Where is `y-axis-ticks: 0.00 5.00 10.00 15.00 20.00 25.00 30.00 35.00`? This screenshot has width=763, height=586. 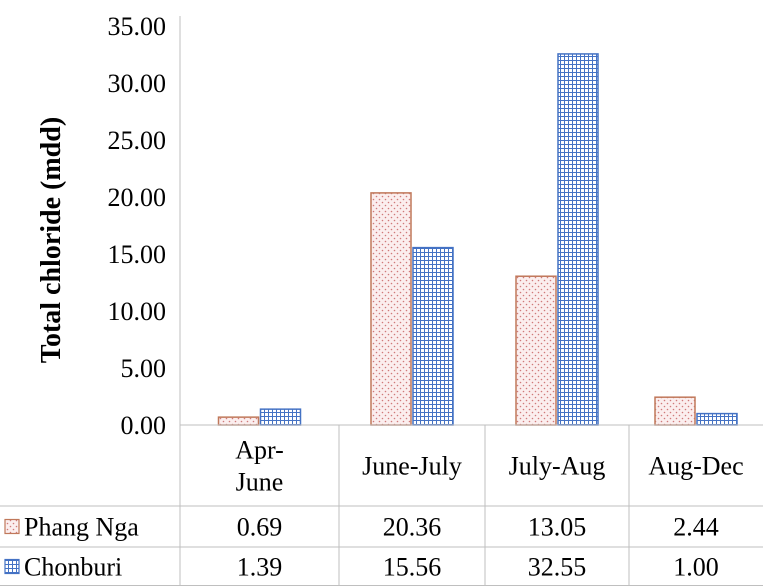 y-axis-ticks: 0.00 5.00 10.00 15.00 20.00 25.00 30.00 35.00 is located at coordinates (144, 226).